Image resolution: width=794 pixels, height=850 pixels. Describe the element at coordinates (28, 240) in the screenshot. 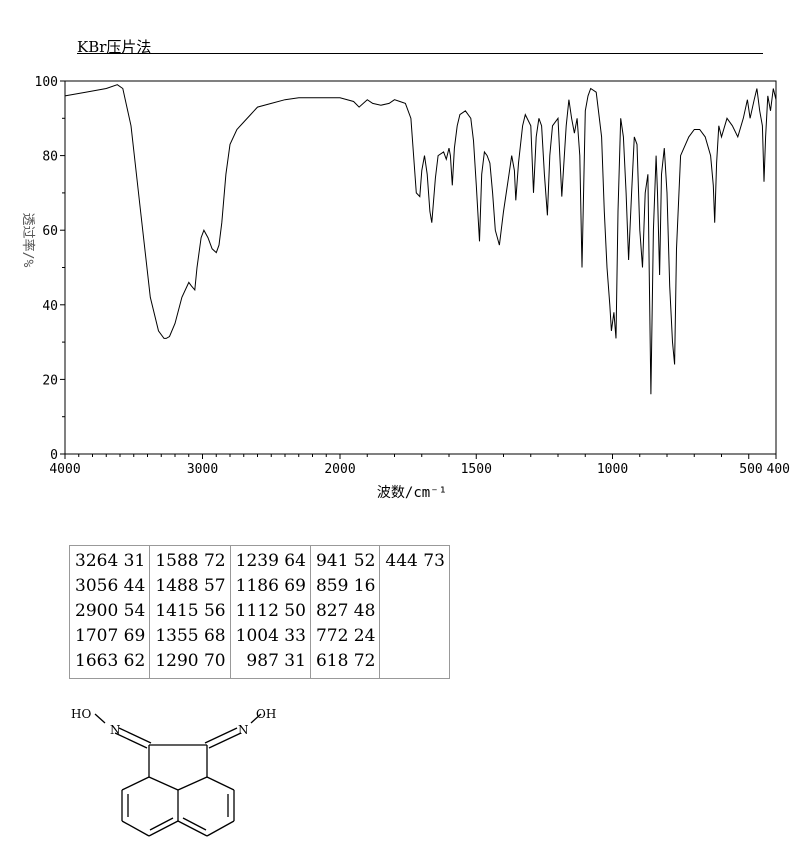

I see `y-axis-label: 透过率/%` at that location.